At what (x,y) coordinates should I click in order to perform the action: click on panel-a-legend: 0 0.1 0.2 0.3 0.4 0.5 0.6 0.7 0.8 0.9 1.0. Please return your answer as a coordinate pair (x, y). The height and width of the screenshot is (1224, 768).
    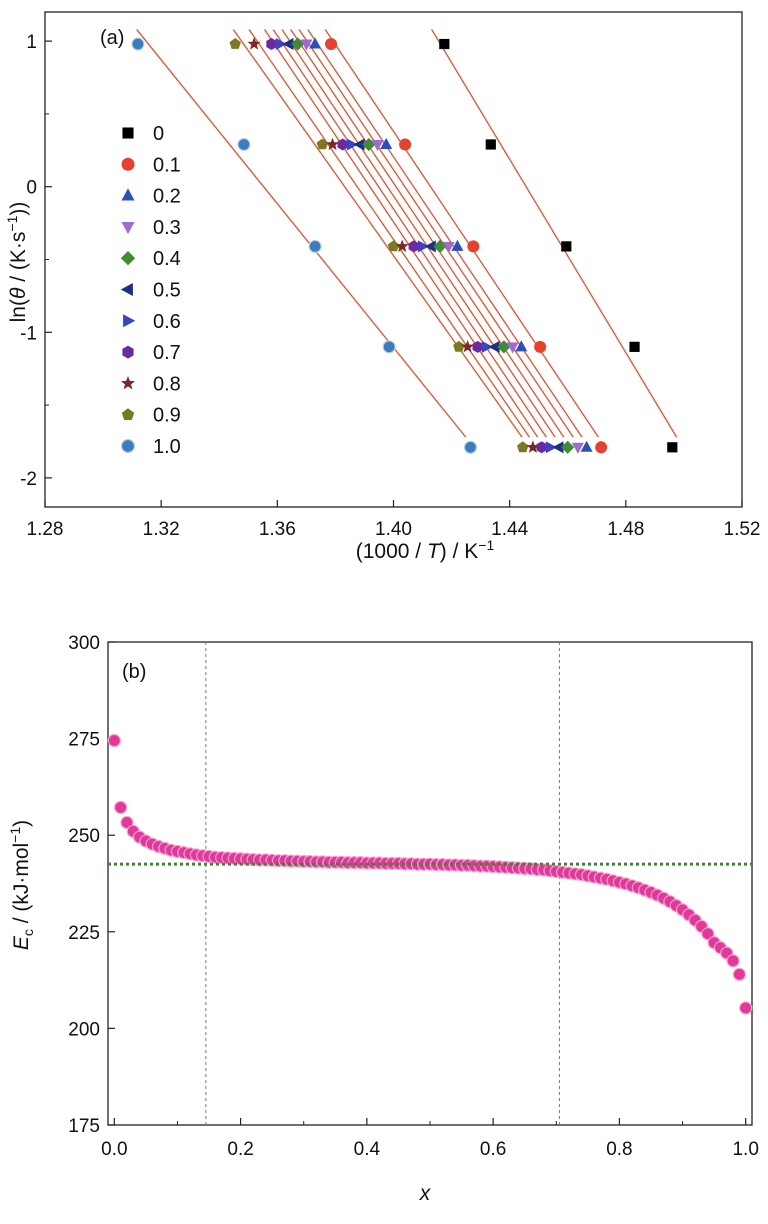
    Looking at the image, I should click on (150, 290).